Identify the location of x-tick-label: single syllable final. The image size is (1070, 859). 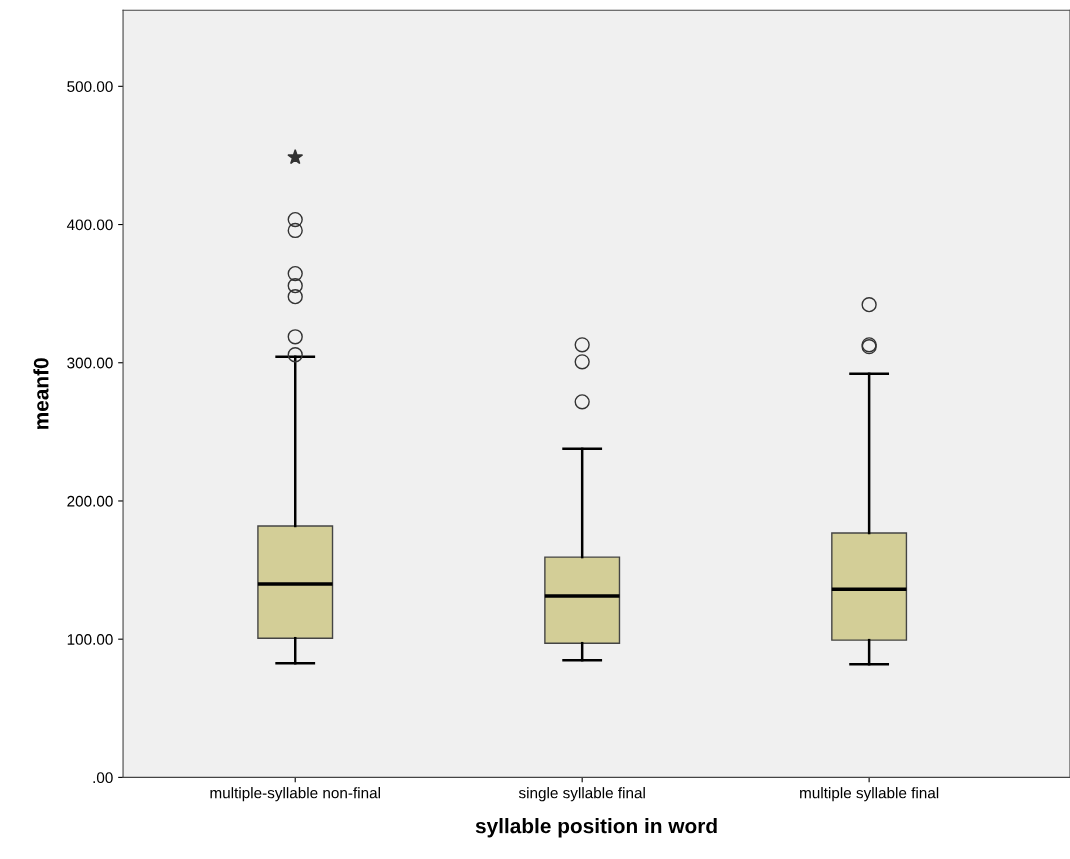
(581, 794).